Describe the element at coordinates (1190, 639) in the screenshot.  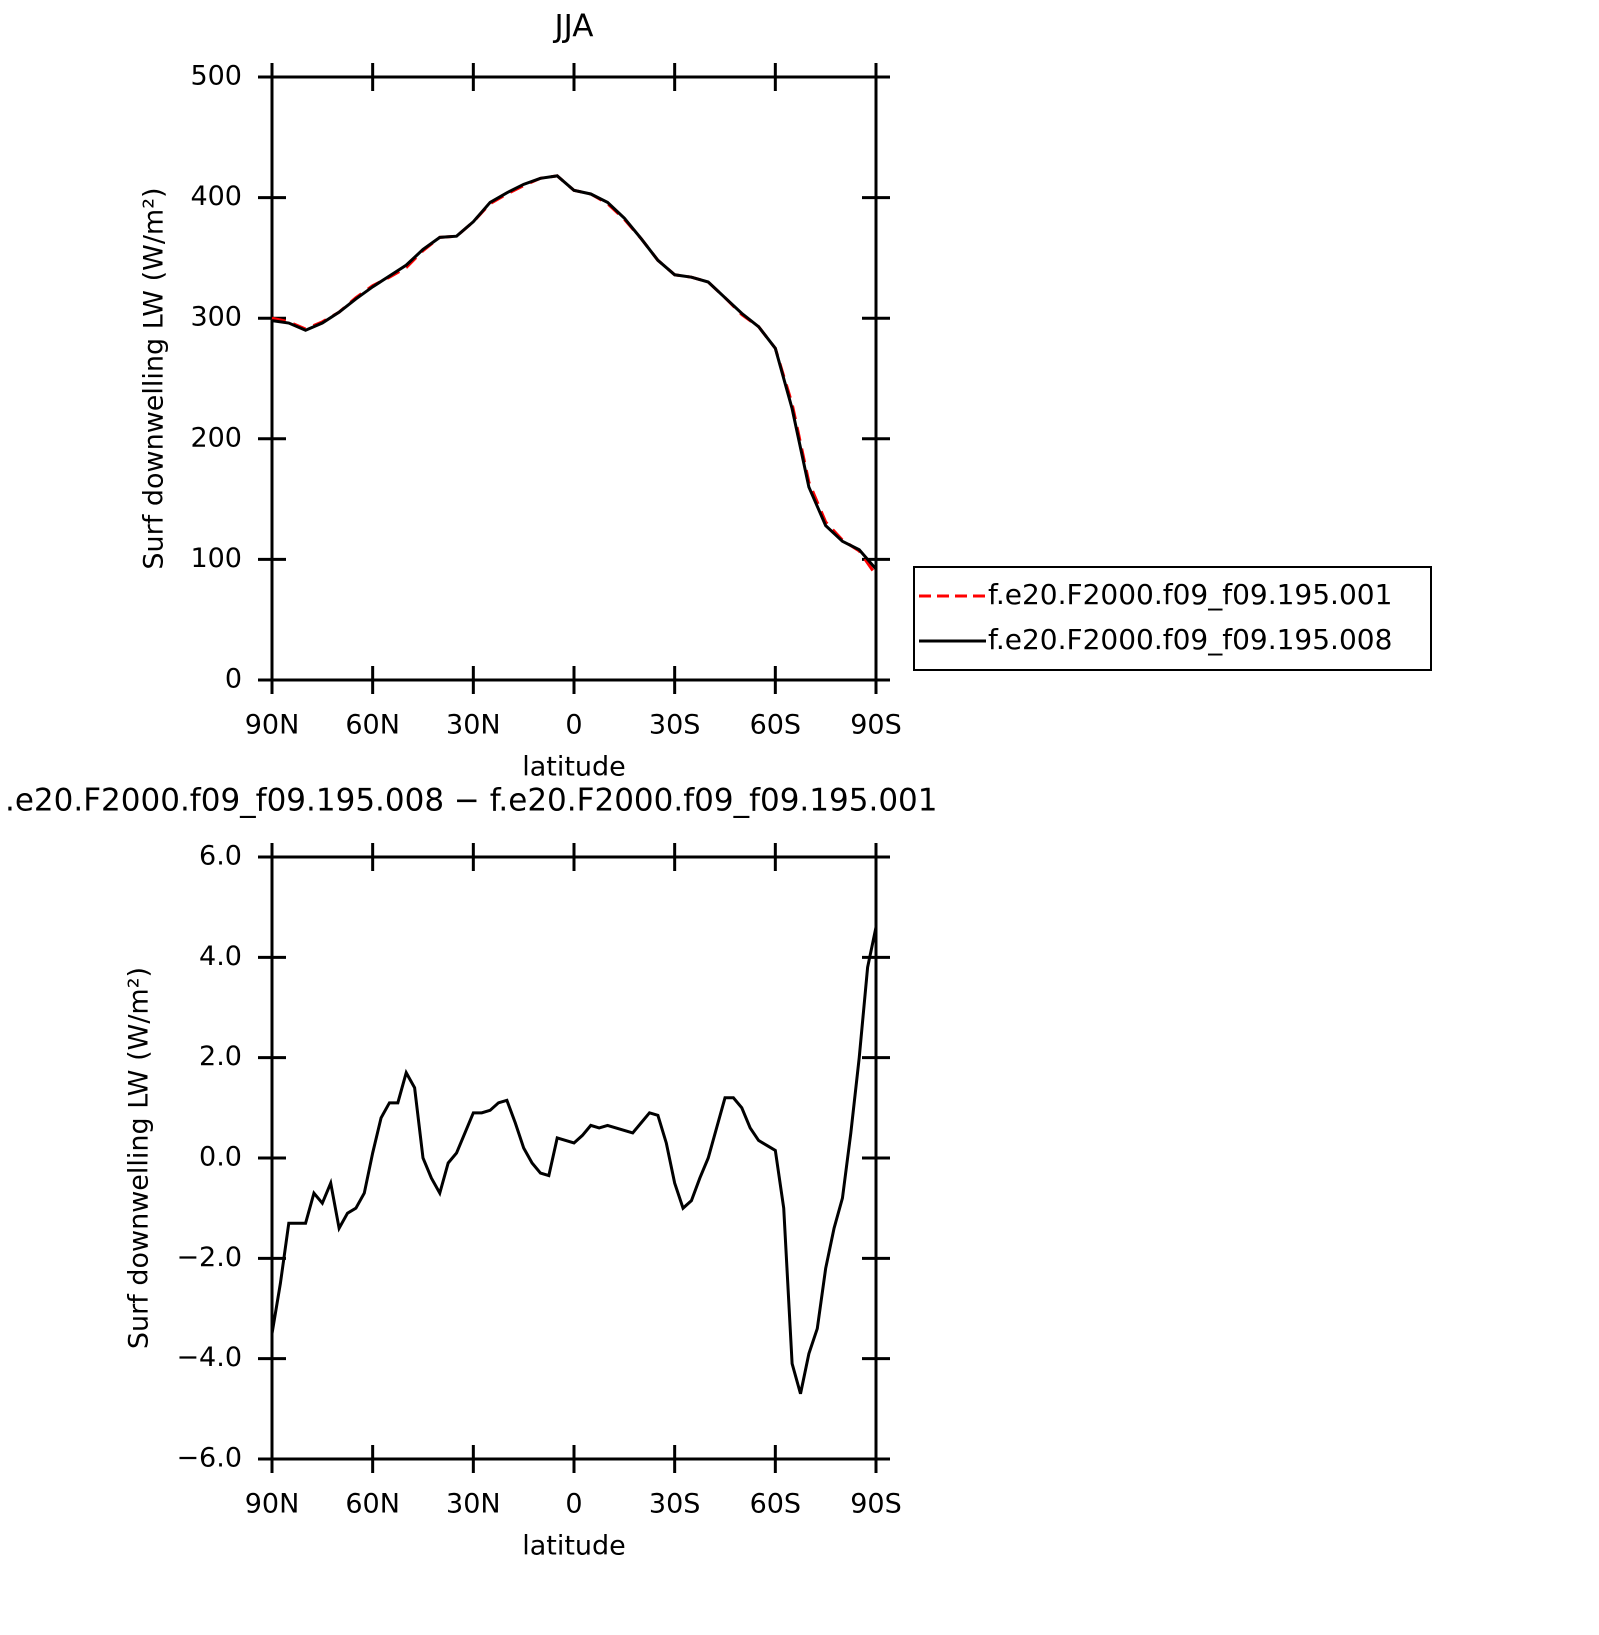
I see `legend-label: f.e20.F2000.f09_f09.195.008` at that location.